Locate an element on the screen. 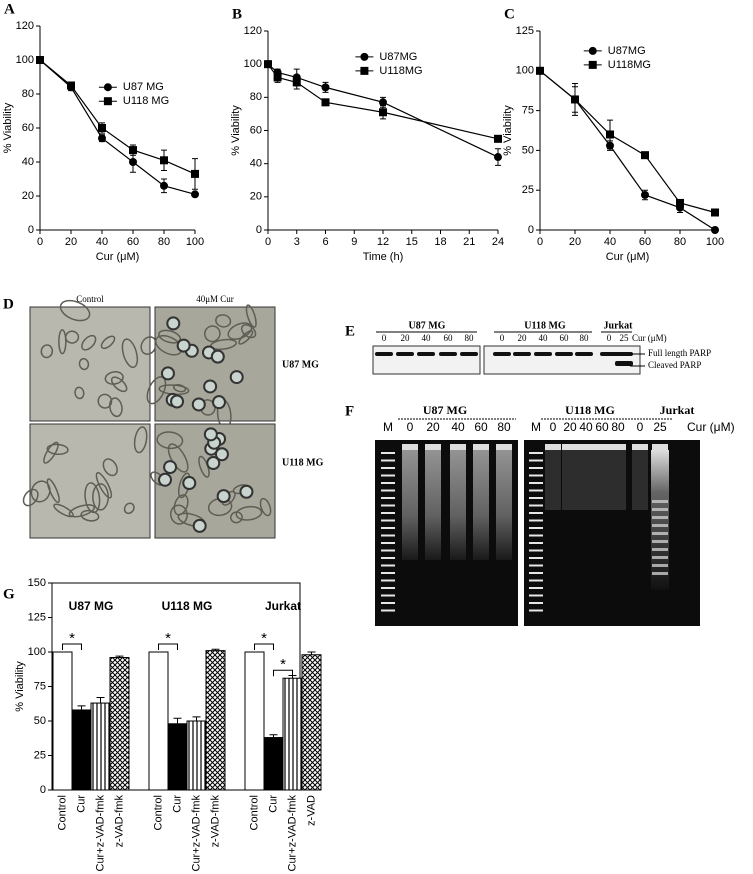 This screenshot has height=874, width=753. lane-label: 25 is located at coordinates (625, 338).